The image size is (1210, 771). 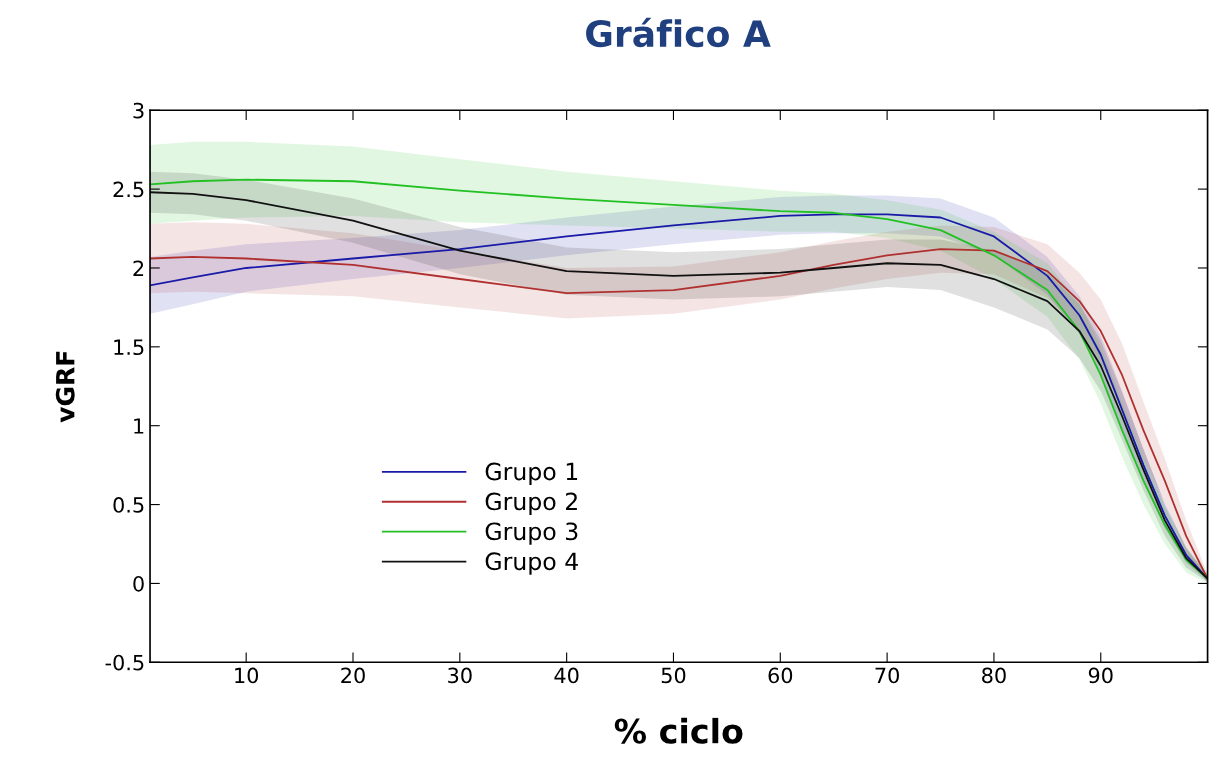 What do you see at coordinates (531, 563) in the screenshot?
I see `legend-label: Grupo 4` at bounding box center [531, 563].